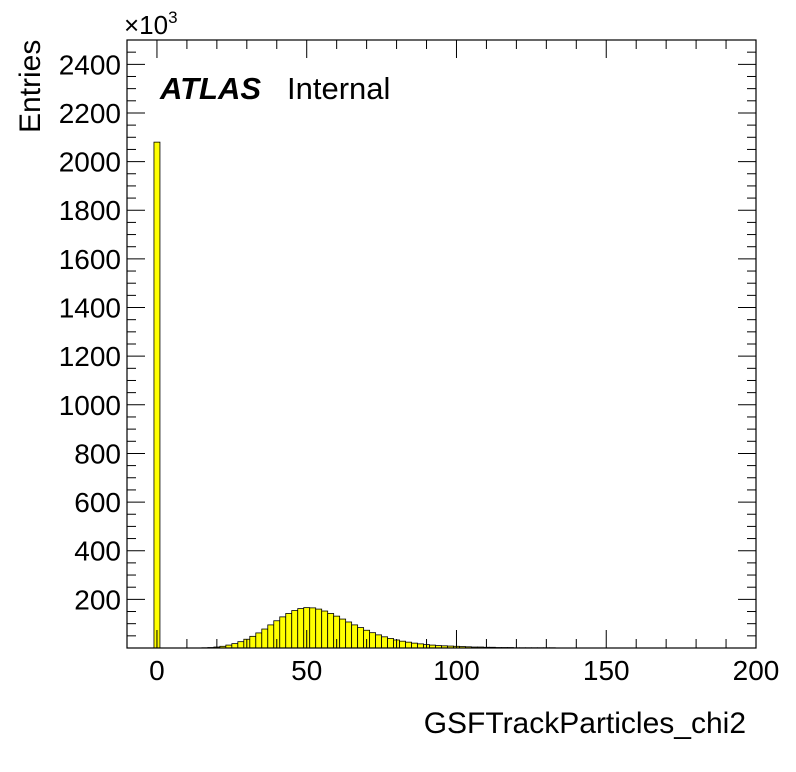 The image size is (796, 772). I want to click on x-tick-label: 100, so click(456, 670).